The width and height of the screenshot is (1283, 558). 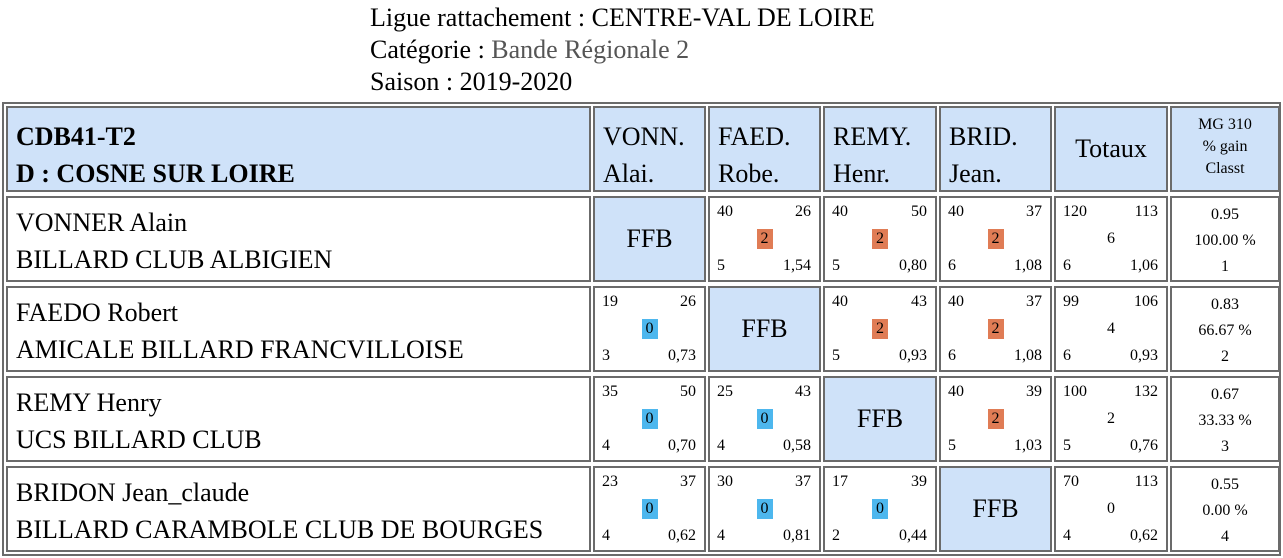 I want to click on opponent-header-3: REMY. Henr., so click(x=880, y=149).